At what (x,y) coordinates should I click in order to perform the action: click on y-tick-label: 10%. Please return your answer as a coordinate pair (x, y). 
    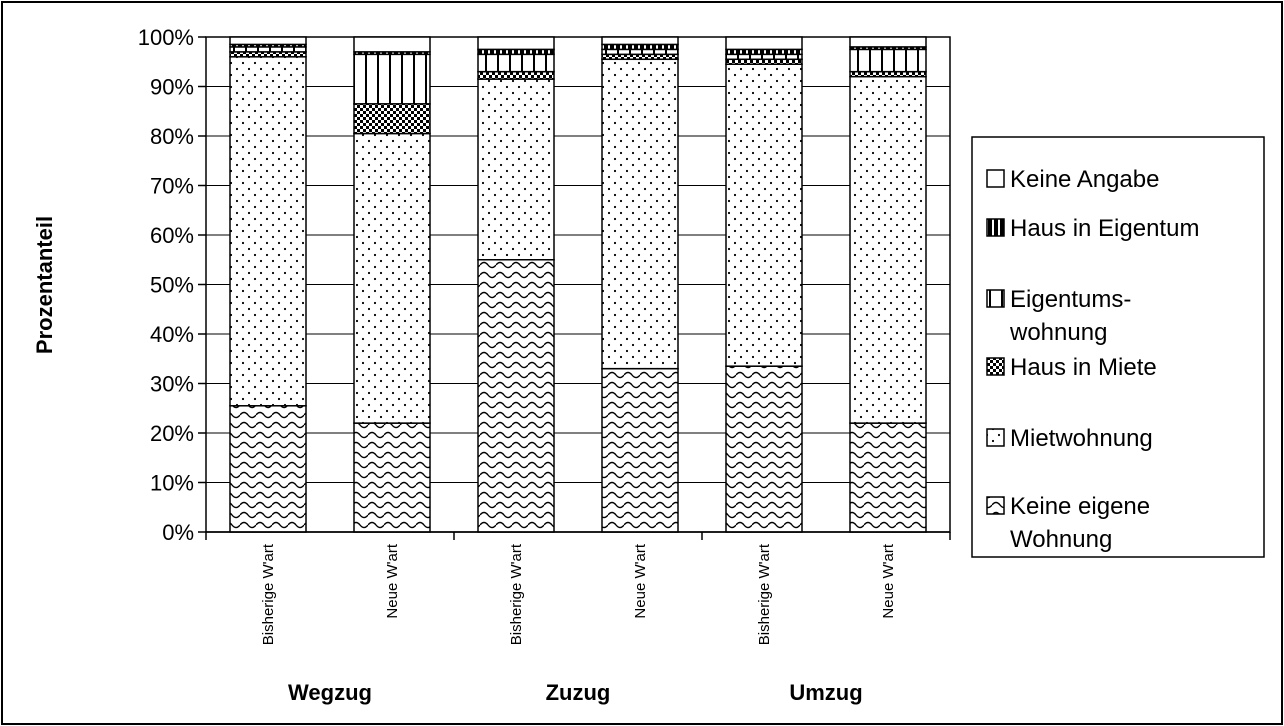
    Looking at the image, I should click on (172, 483).